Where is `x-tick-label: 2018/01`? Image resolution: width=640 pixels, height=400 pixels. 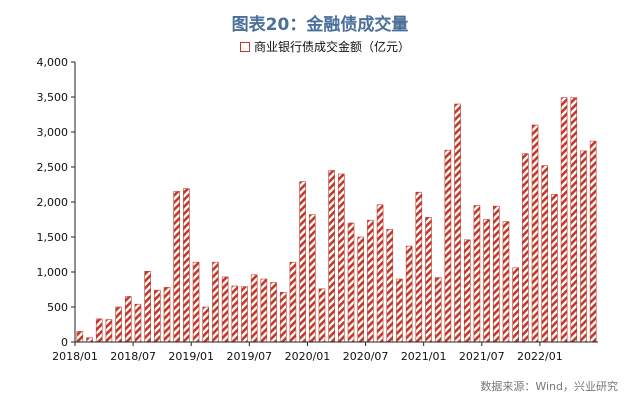
x-tick-label: 2018/01 is located at coordinates (75, 356).